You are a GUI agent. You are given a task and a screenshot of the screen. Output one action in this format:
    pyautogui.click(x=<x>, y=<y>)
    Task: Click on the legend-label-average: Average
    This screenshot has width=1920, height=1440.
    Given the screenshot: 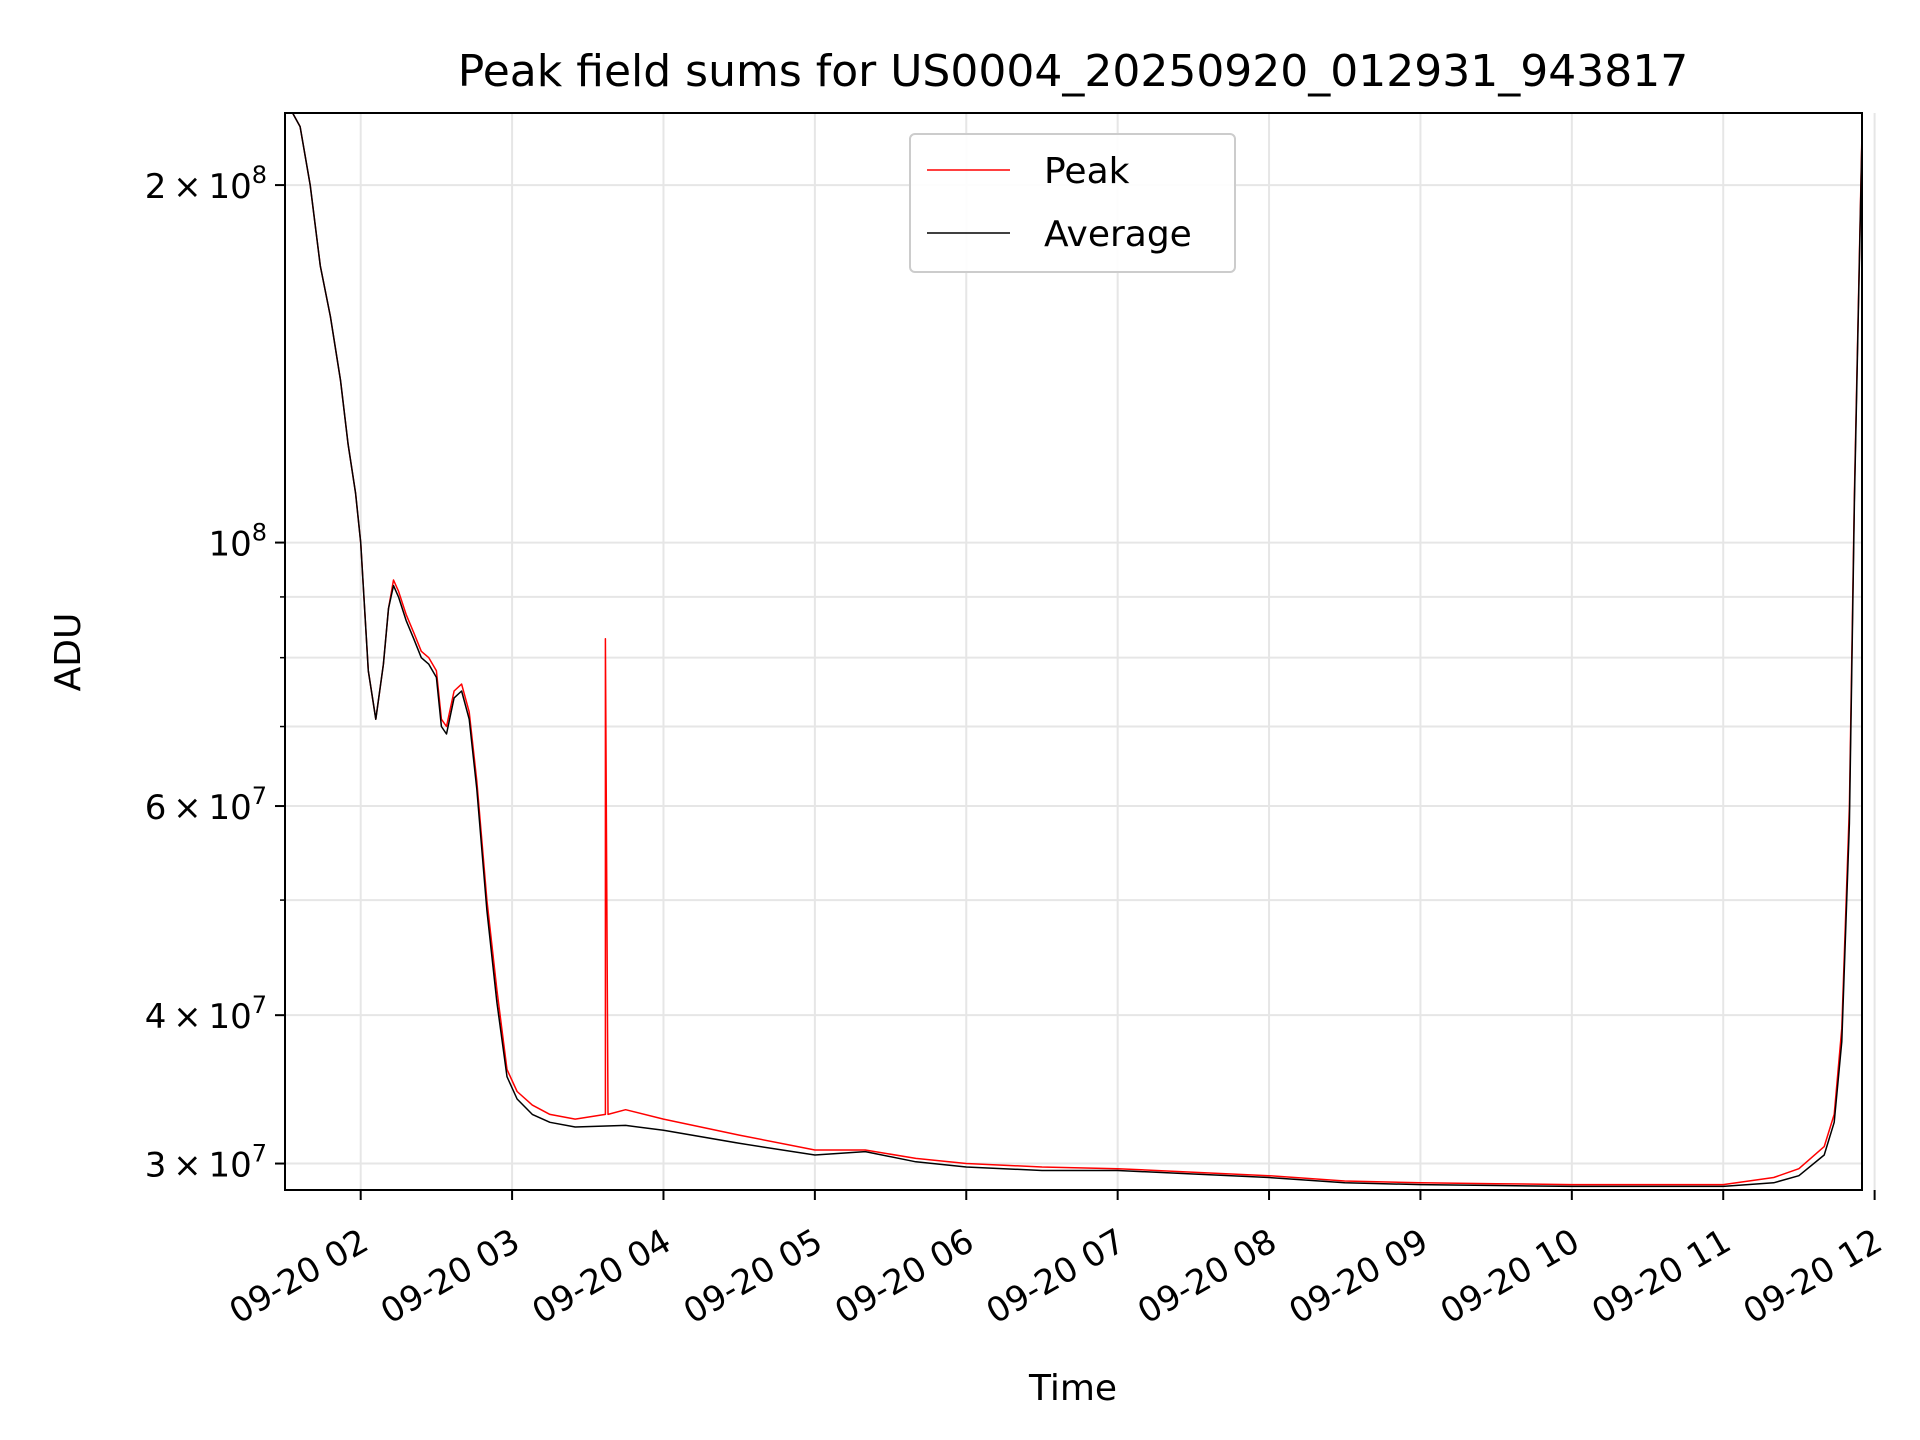 What is the action you would take?
    pyautogui.click(x=1118, y=234)
    